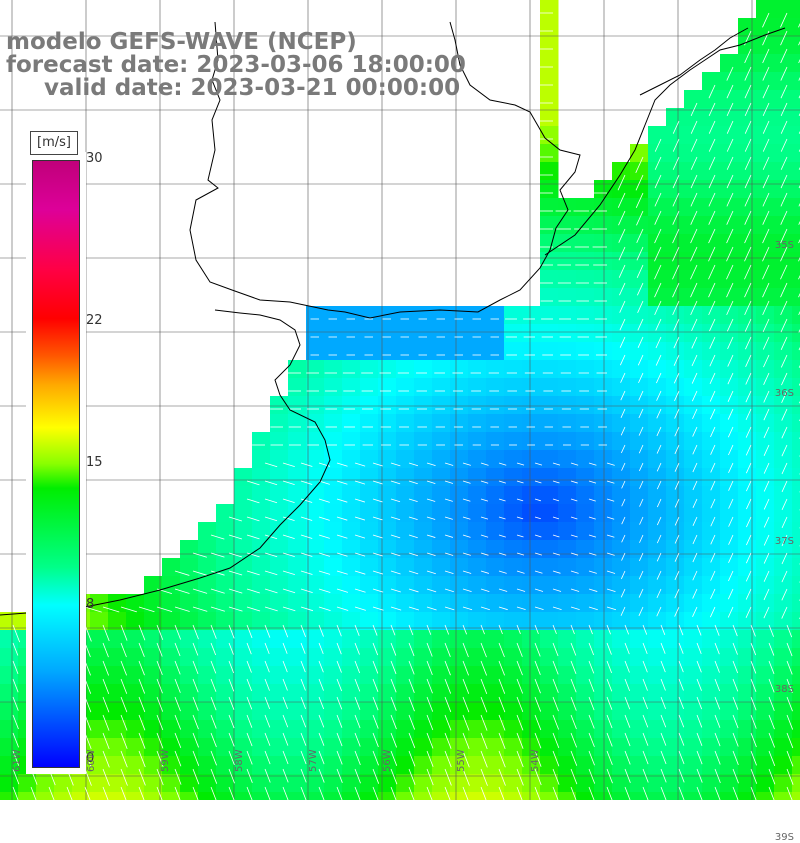 The height and width of the screenshot is (843, 800). I want to click on longitude-label: 59W, so click(165, 760).